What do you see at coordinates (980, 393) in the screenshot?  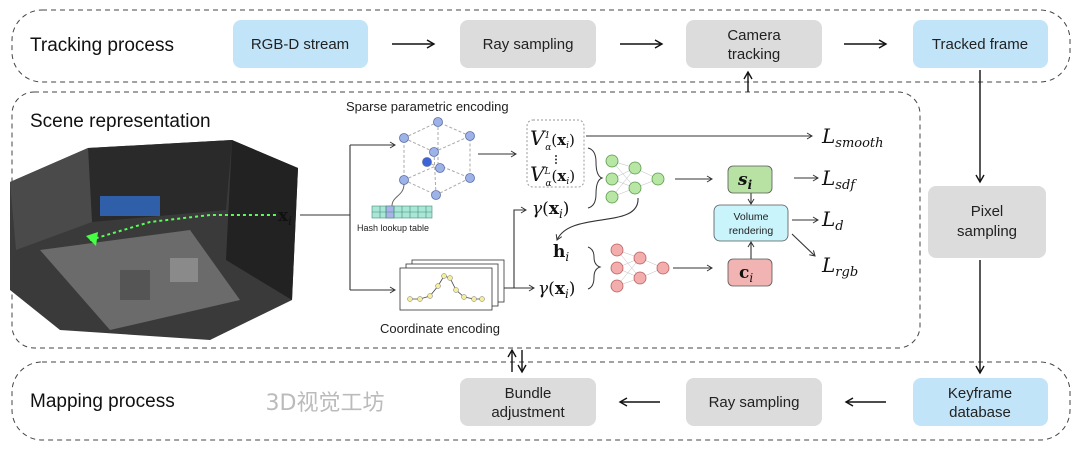 I see `svg-text: Keyframe` at bounding box center [980, 393].